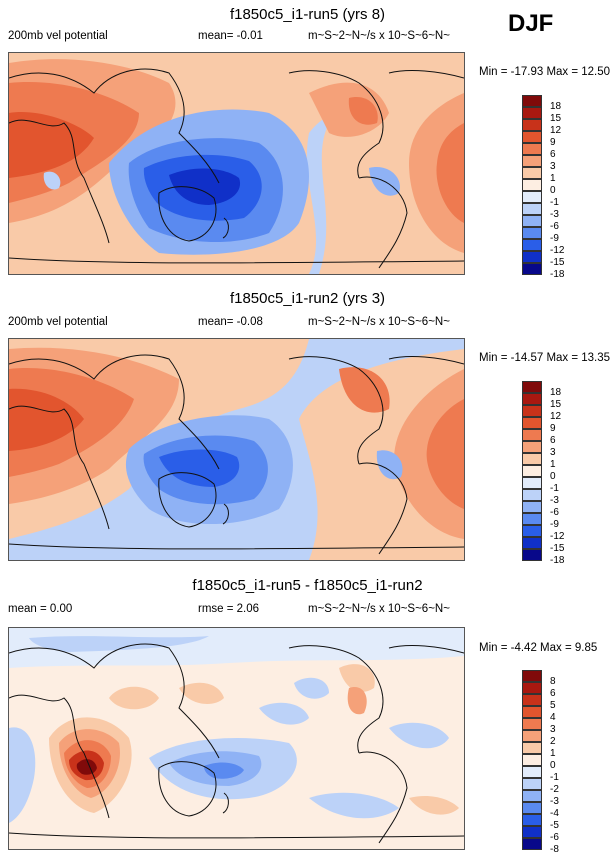 The height and width of the screenshot is (861, 615). What do you see at coordinates (556, 404) in the screenshot?
I see `legend-2-label: 15` at bounding box center [556, 404].